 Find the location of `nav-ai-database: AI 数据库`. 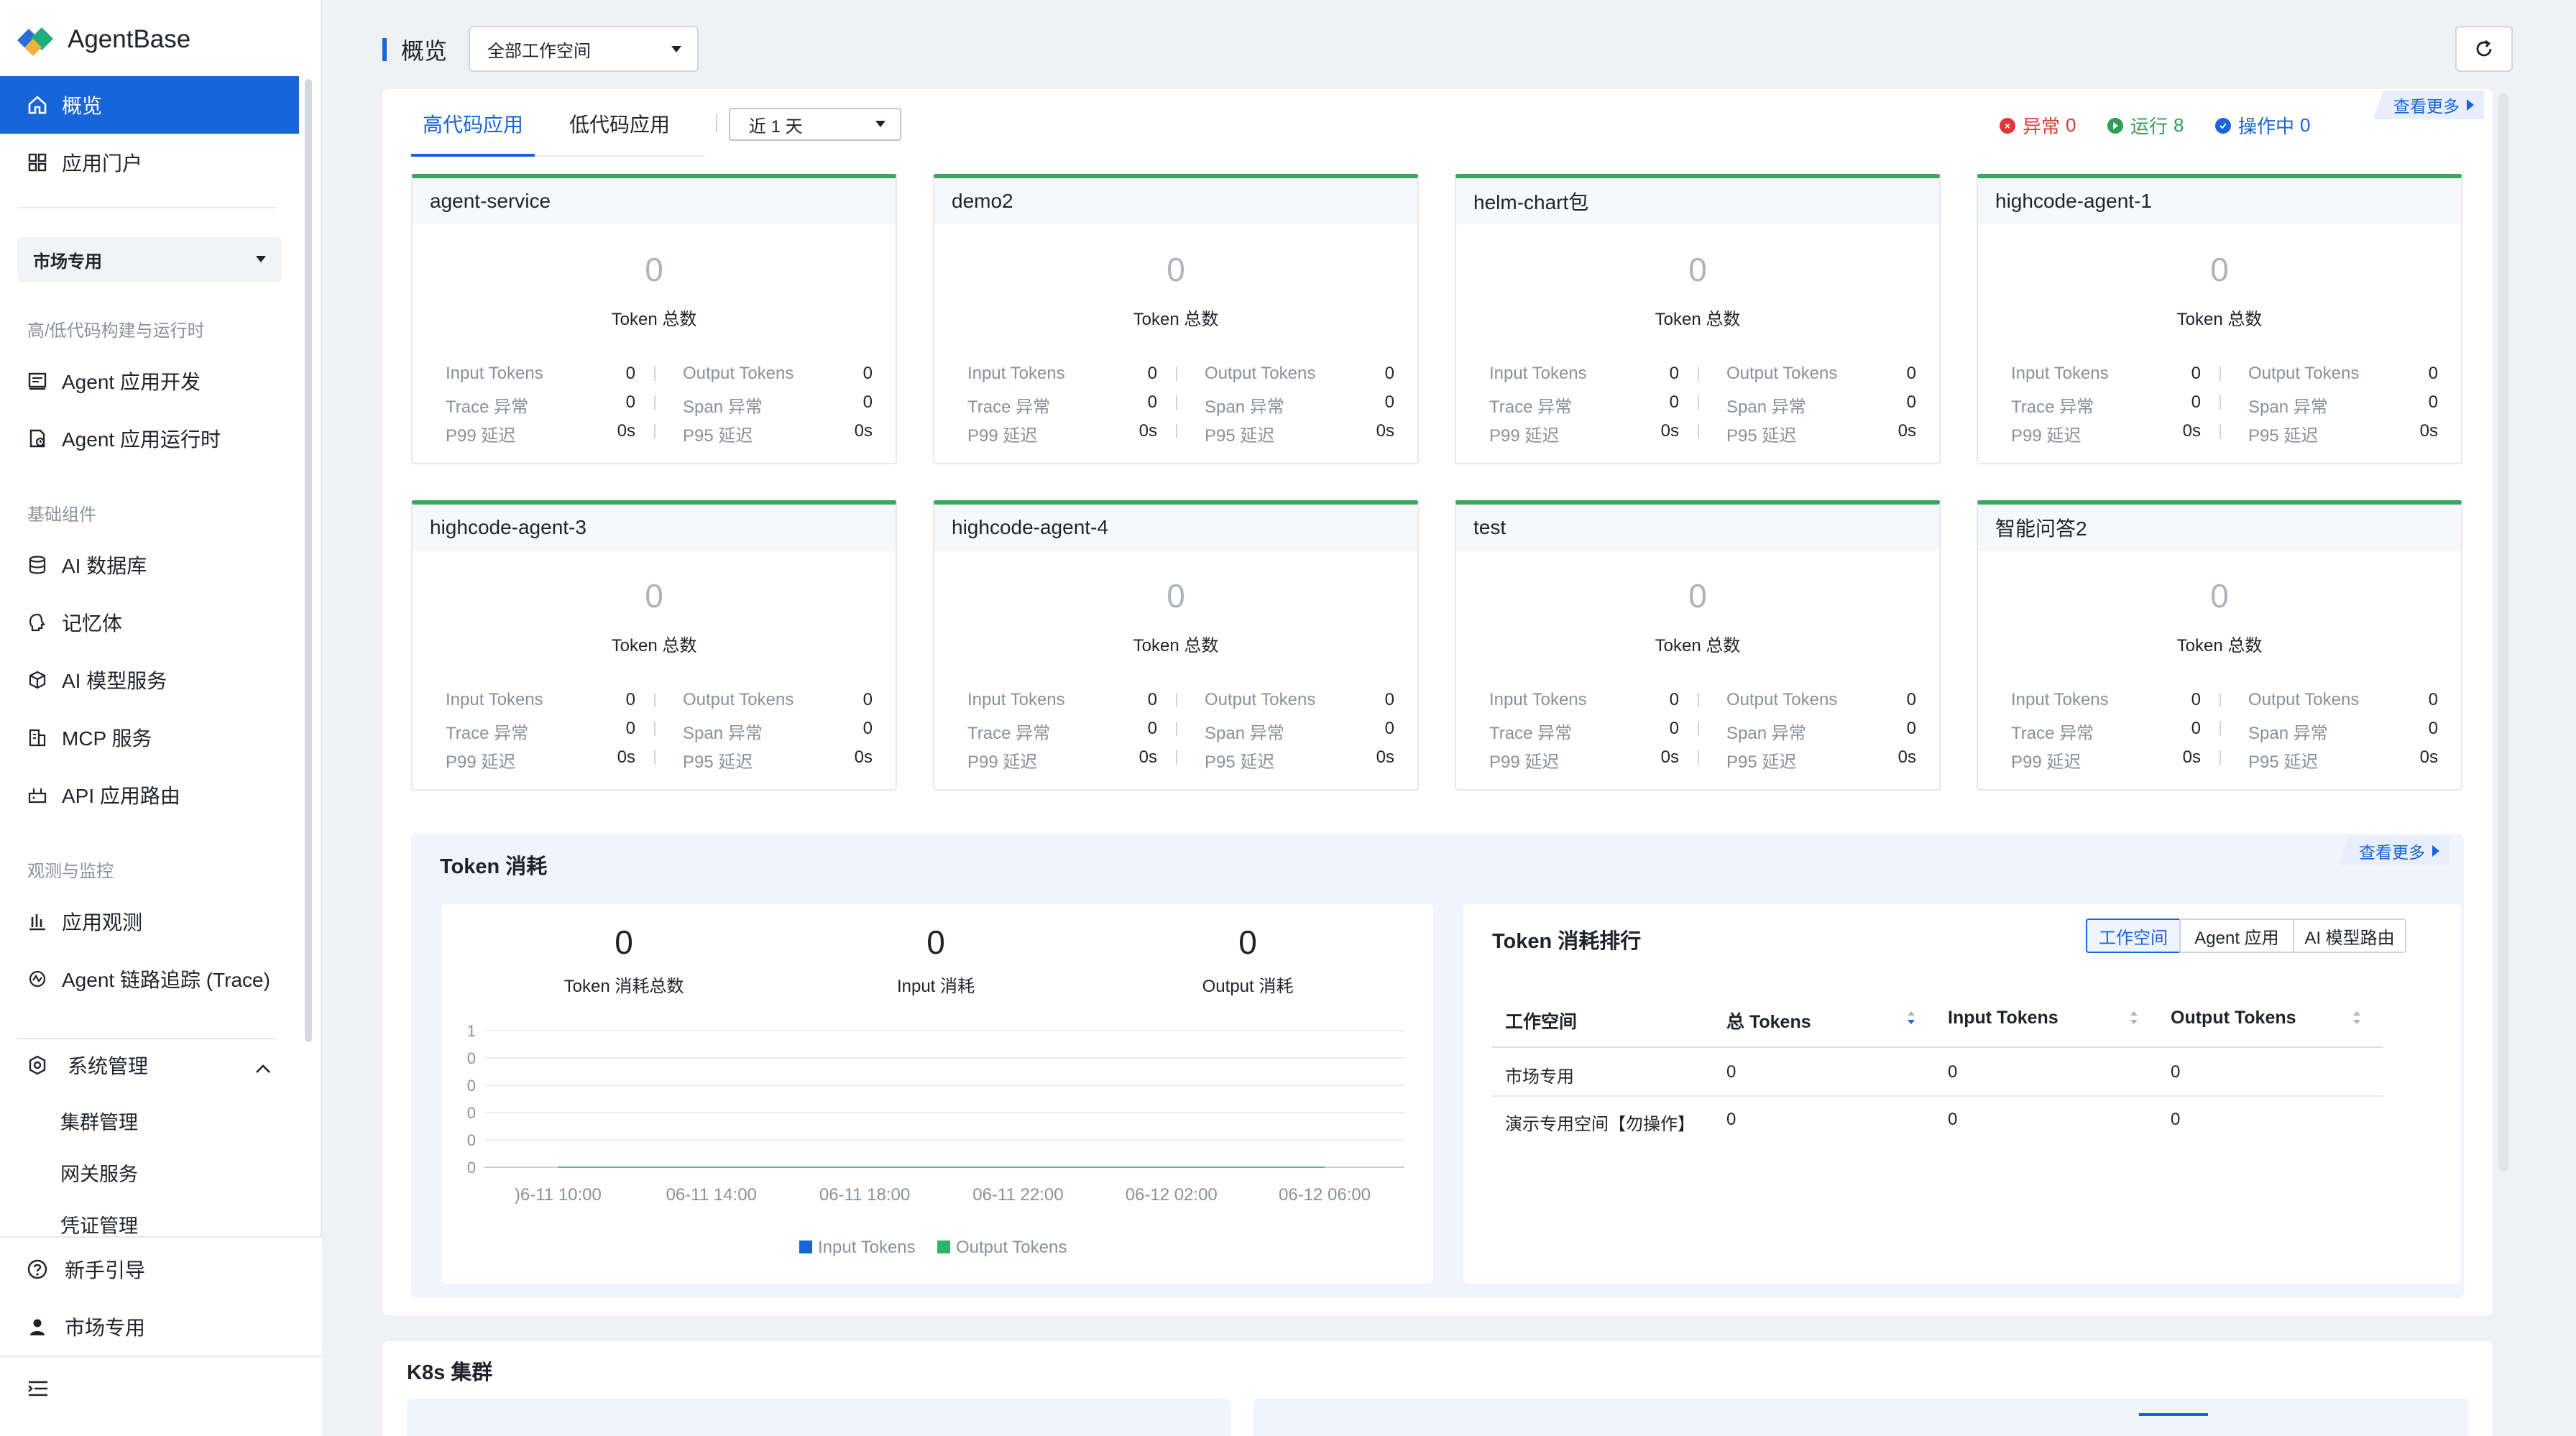

nav-ai-database: AI 数据库 is located at coordinates (149, 565).